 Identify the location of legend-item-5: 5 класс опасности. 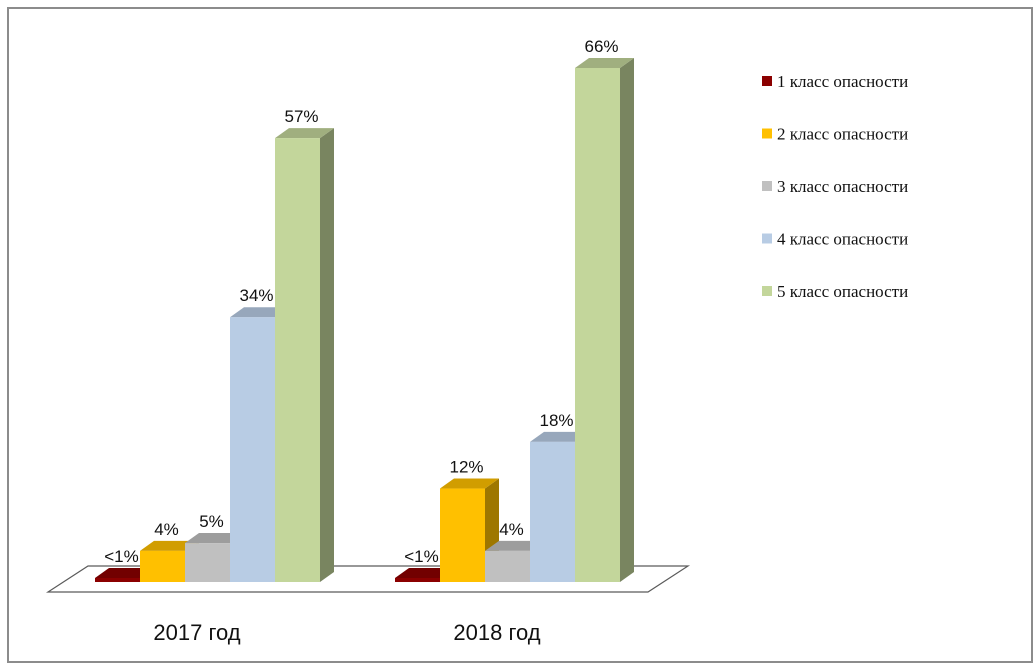
(835, 291).